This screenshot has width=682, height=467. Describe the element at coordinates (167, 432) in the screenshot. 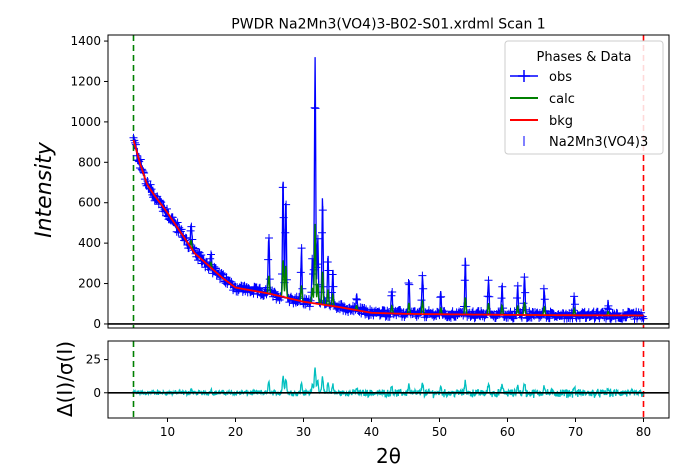

I see `x-tick-label: 10` at that location.